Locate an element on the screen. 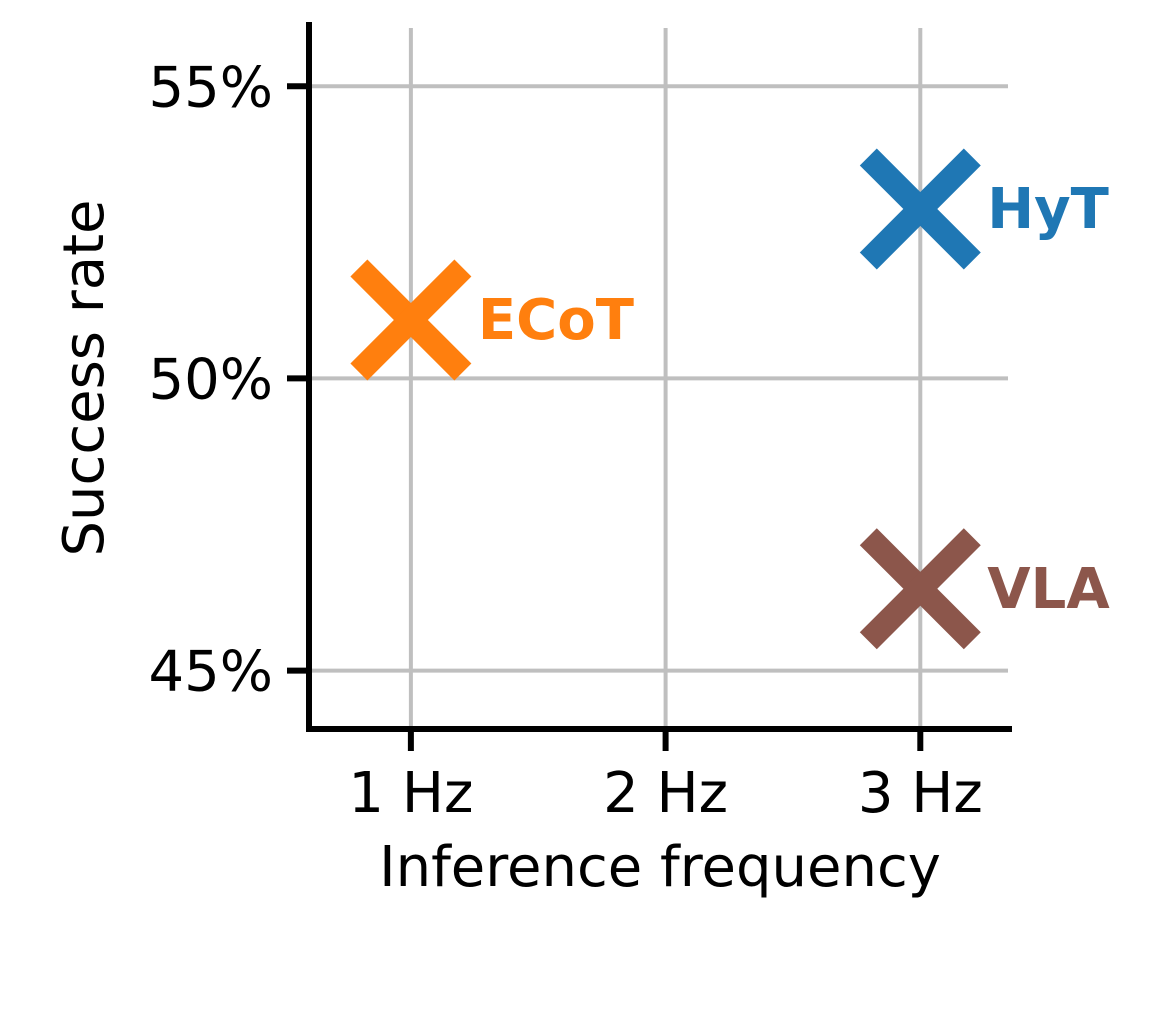 This screenshot has height=1024, width=1168. y-tick-label: 50% is located at coordinates (211, 379).